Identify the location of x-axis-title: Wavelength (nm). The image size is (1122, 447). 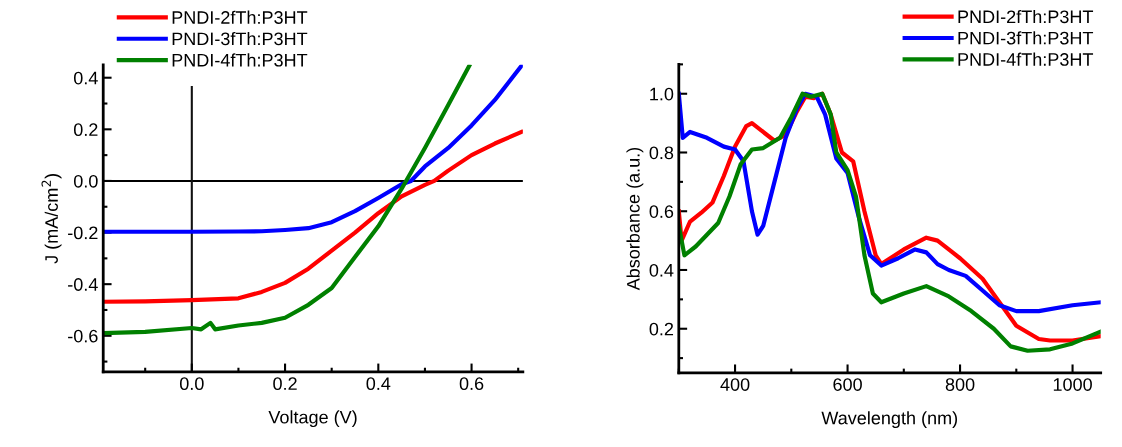
(889, 419).